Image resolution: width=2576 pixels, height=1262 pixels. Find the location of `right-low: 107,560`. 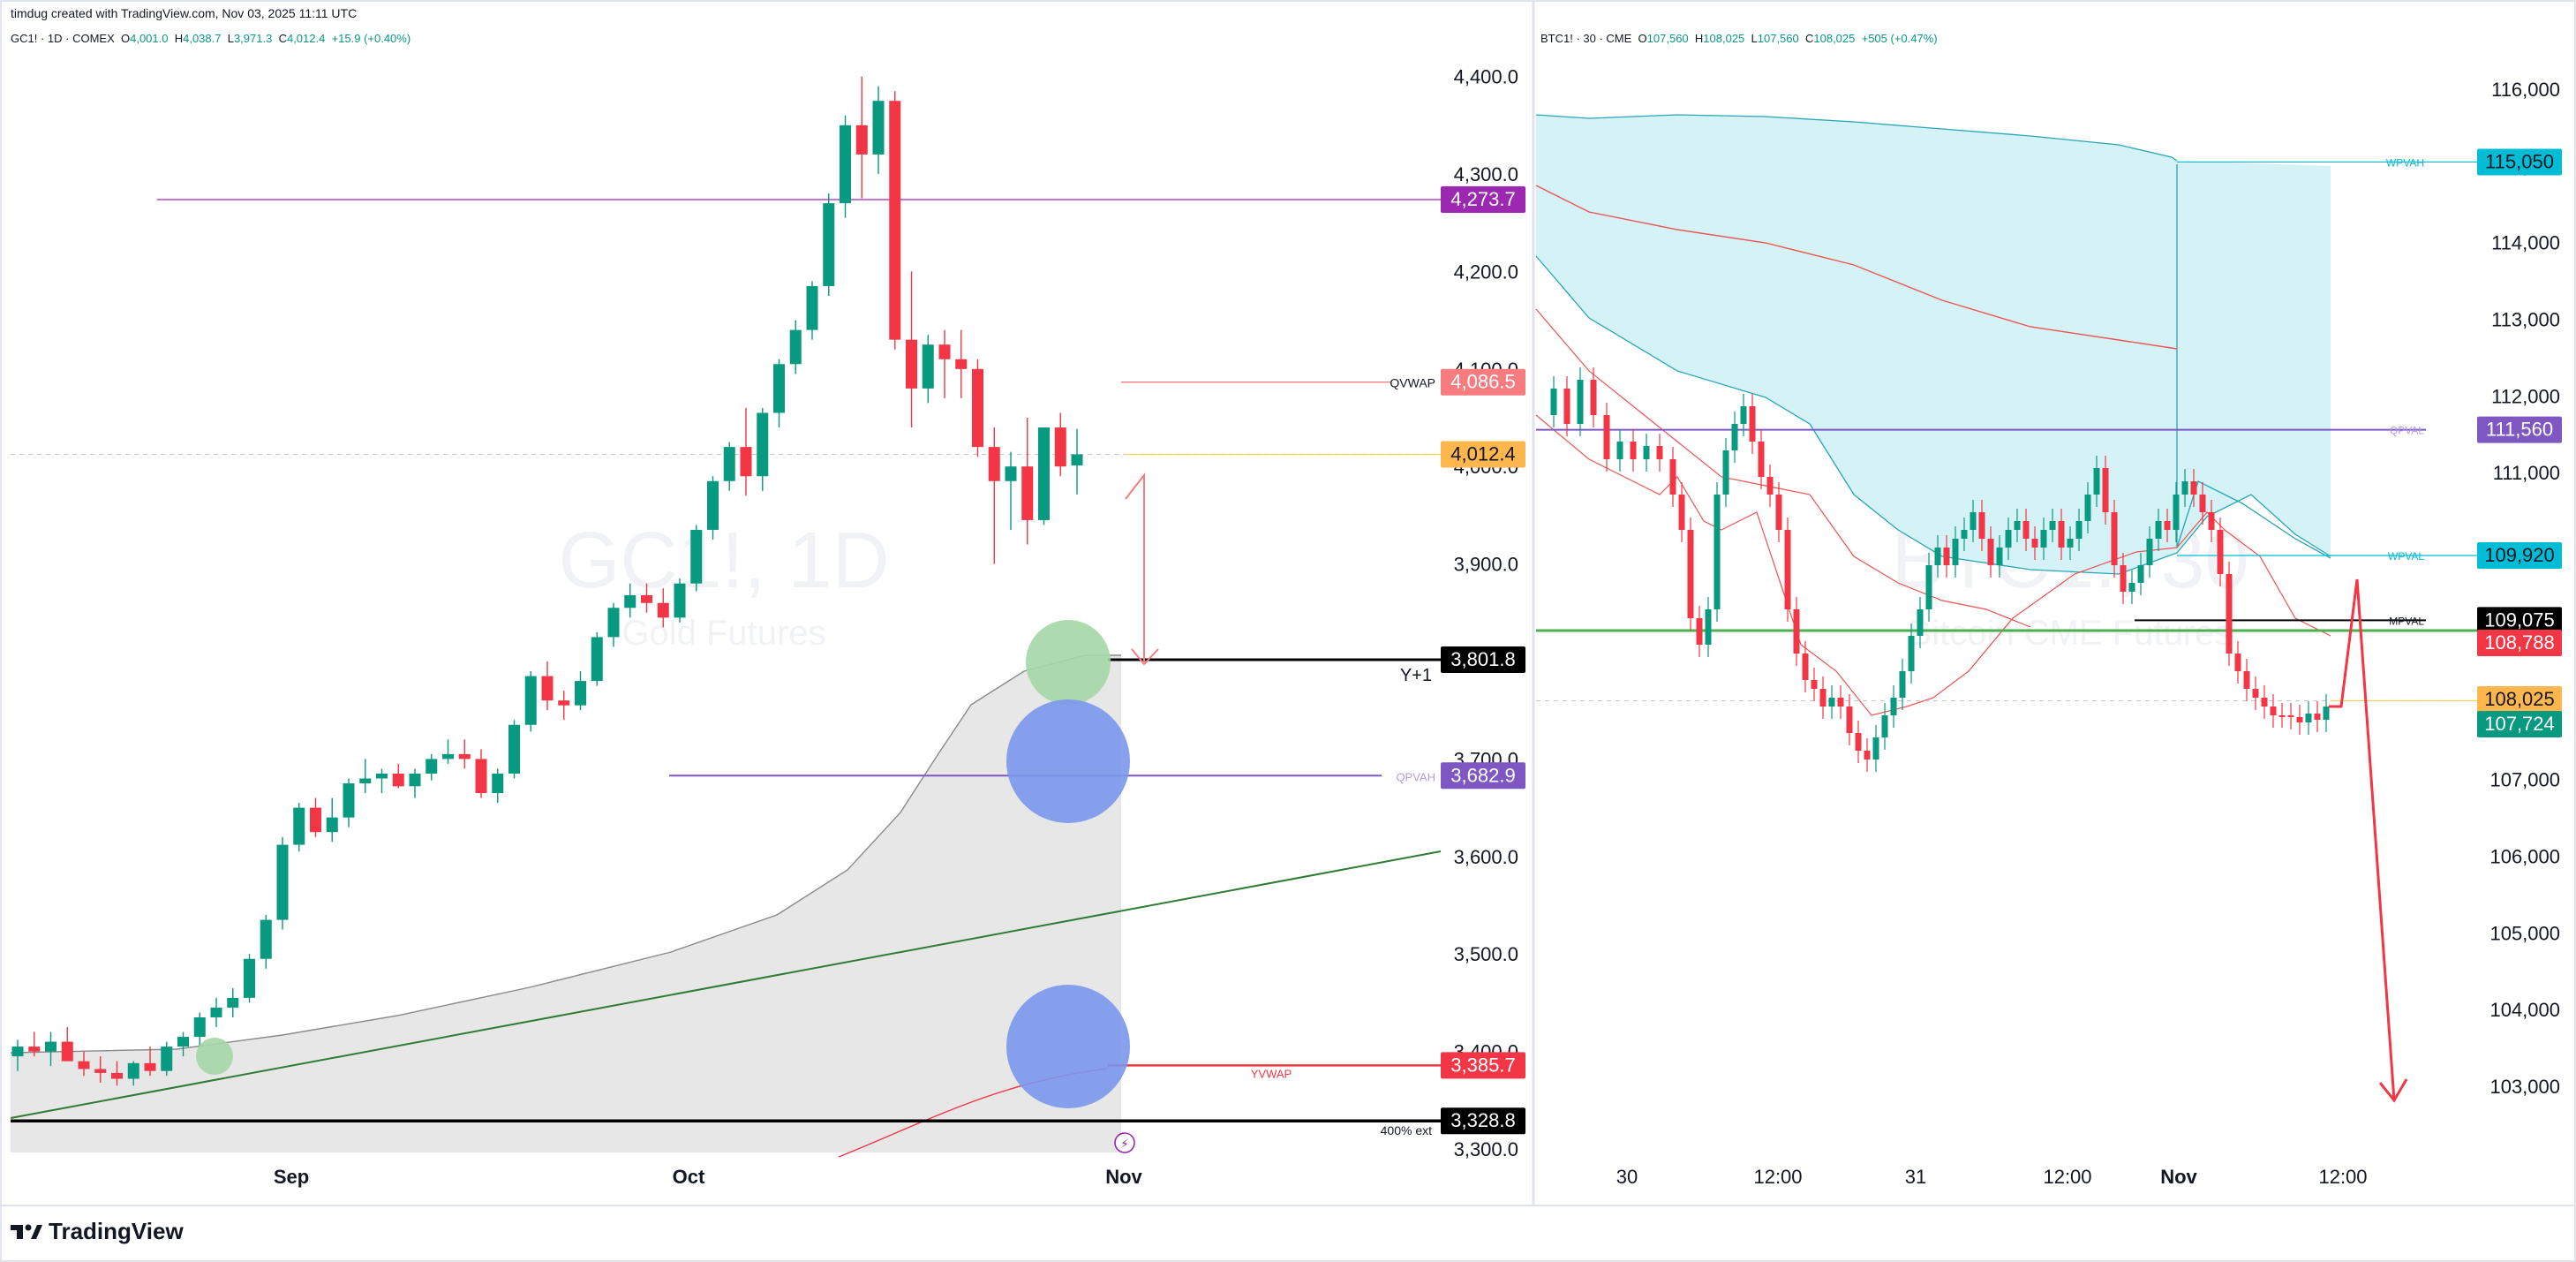

right-low: 107,560 is located at coordinates (1778, 38).